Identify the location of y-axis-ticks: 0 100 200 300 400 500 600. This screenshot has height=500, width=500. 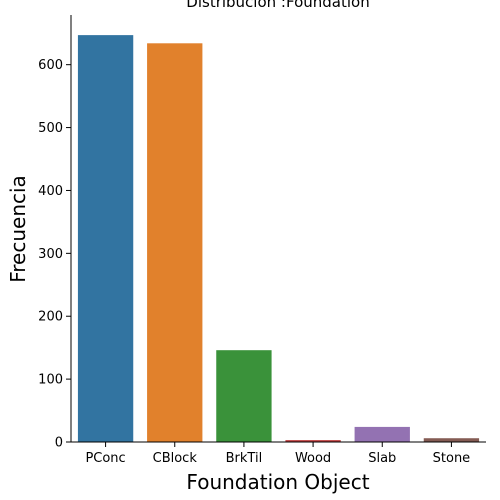
(54, 254).